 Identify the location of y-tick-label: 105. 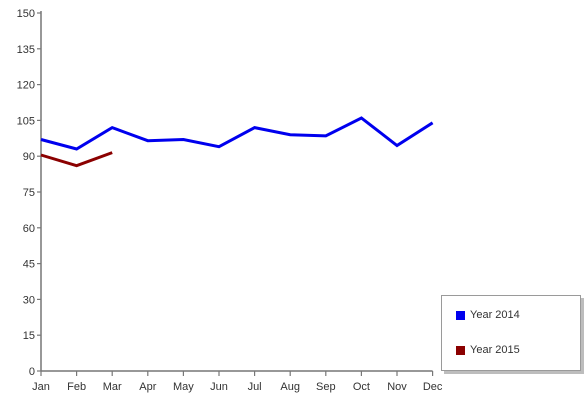
(26, 121).